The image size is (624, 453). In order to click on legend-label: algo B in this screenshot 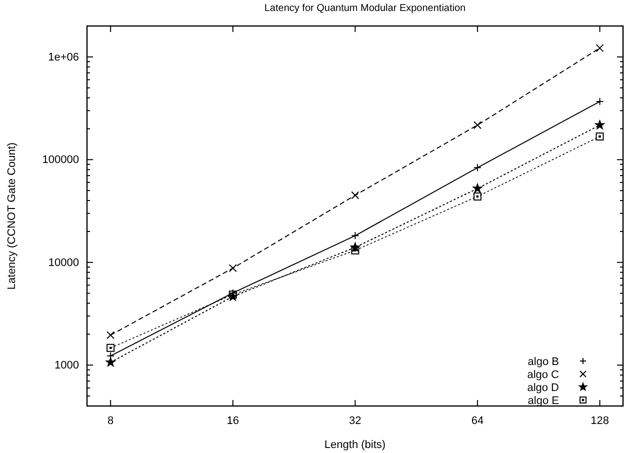, I will do `click(543, 362)`.